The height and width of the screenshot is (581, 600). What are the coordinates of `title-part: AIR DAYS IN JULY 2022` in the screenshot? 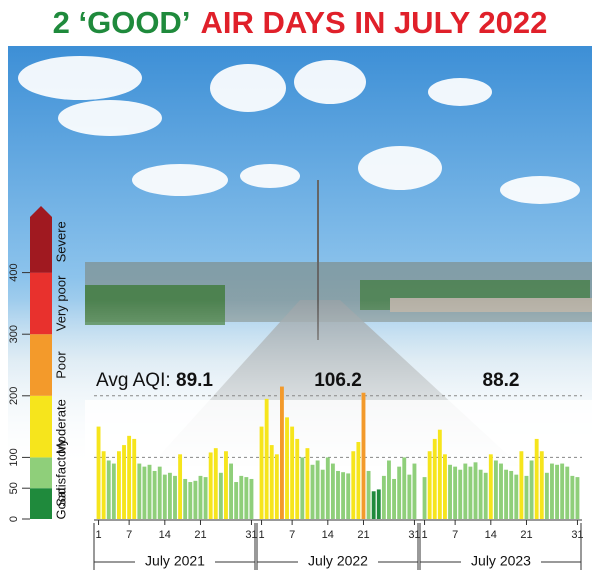 It's located at (373, 22).